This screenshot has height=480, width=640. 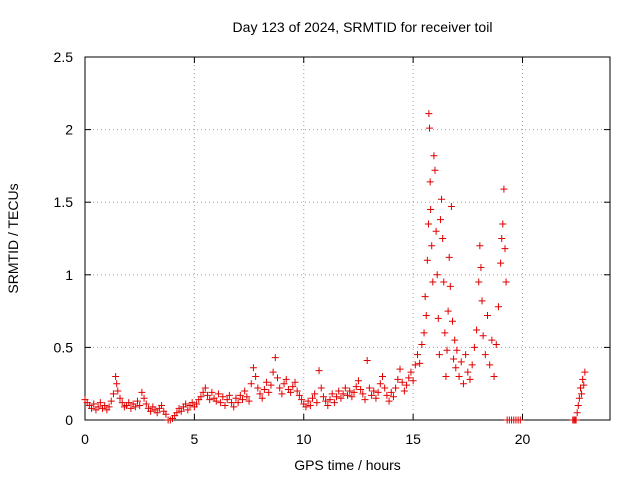 What do you see at coordinates (69, 130) in the screenshot?
I see `y-tick-label: 2` at bounding box center [69, 130].